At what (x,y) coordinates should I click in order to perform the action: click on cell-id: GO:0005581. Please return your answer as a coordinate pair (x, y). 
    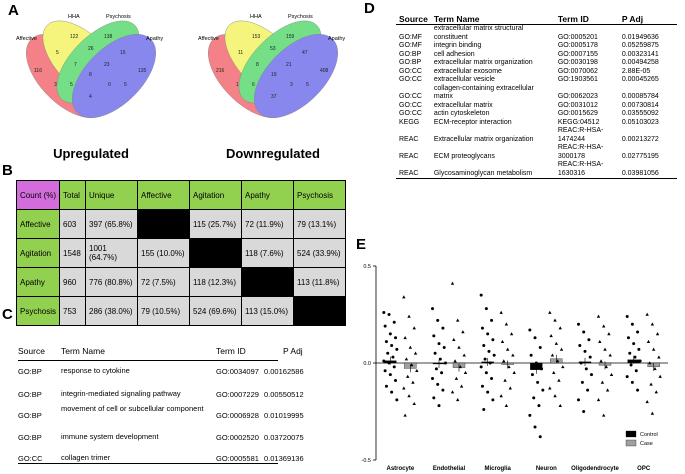
    Looking at the image, I should click on (237, 458).